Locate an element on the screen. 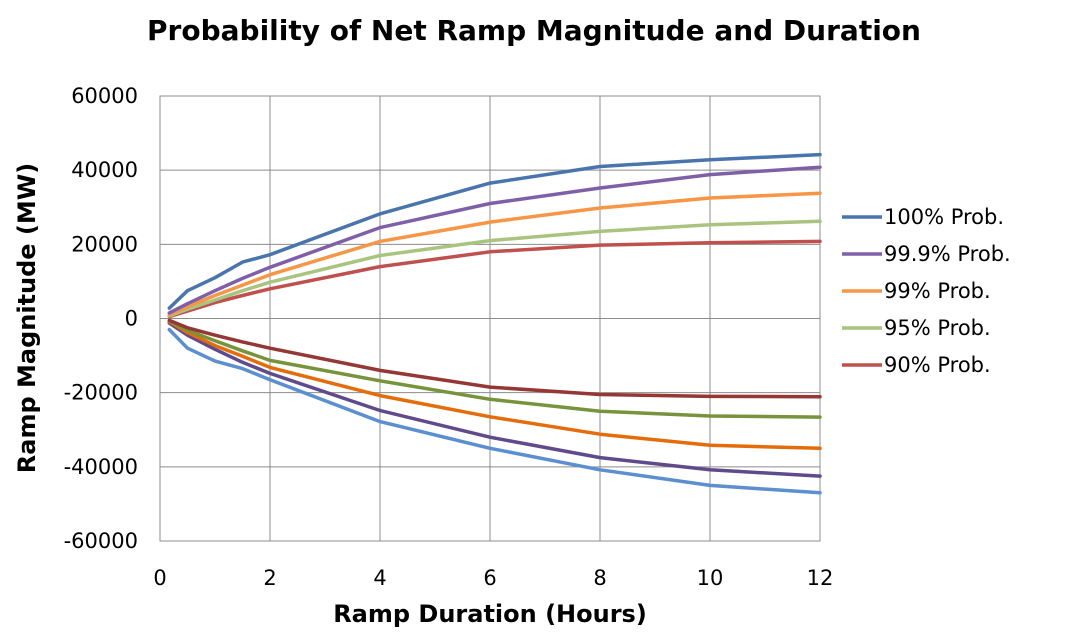 The height and width of the screenshot is (641, 1070). y-axis-ticks: 60000 40000 20000 0 -20000 -40000 -60000 is located at coordinates (101, 318).